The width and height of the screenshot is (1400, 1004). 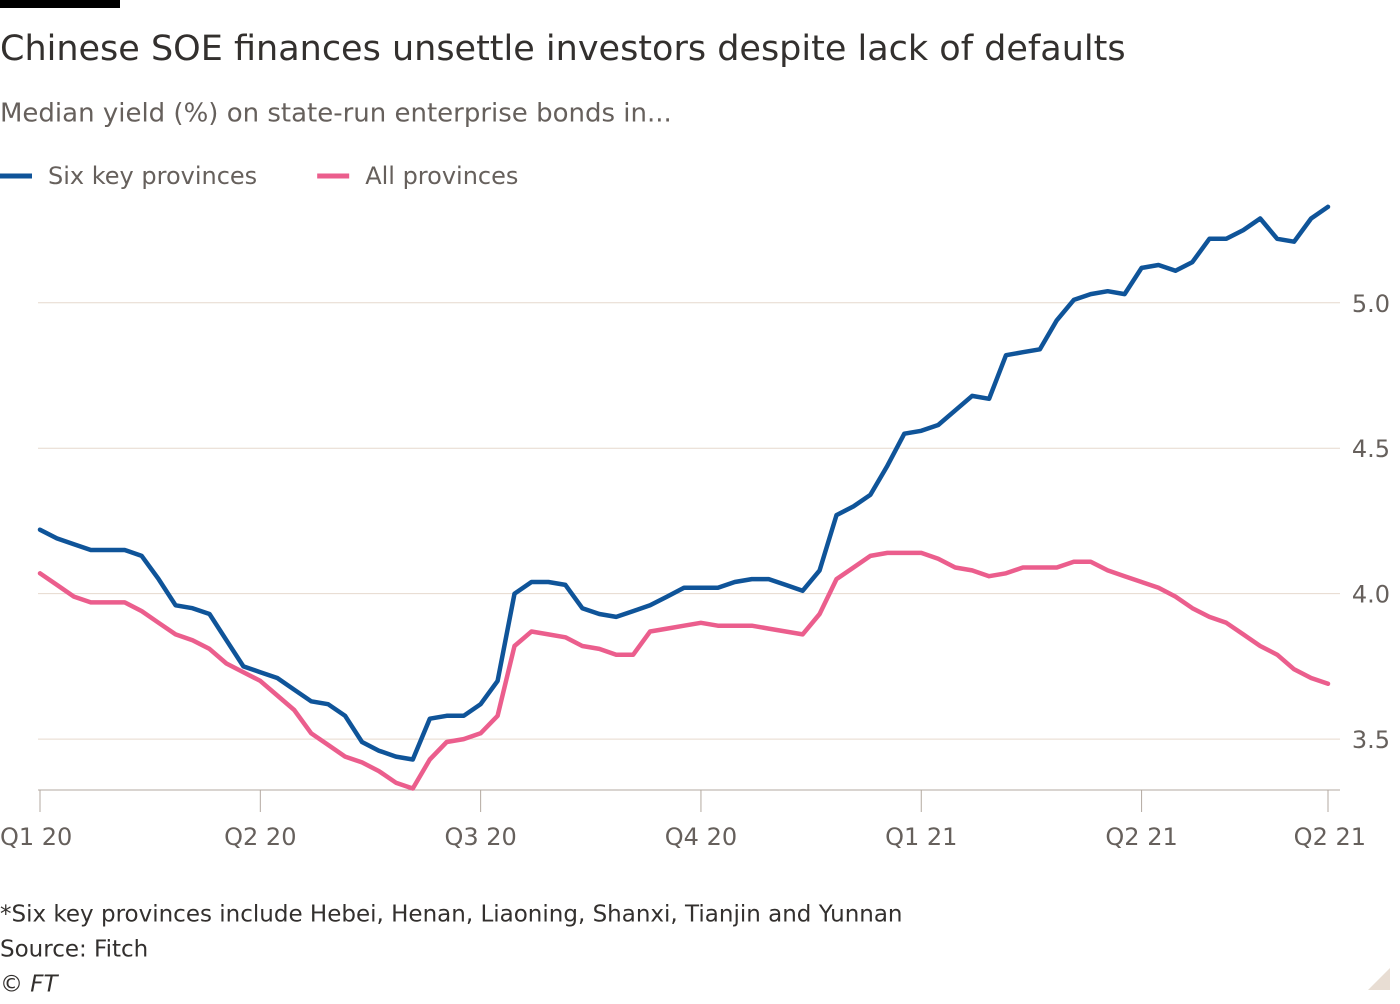 What do you see at coordinates (1379, 979) in the screenshot?
I see `corner-mark` at bounding box center [1379, 979].